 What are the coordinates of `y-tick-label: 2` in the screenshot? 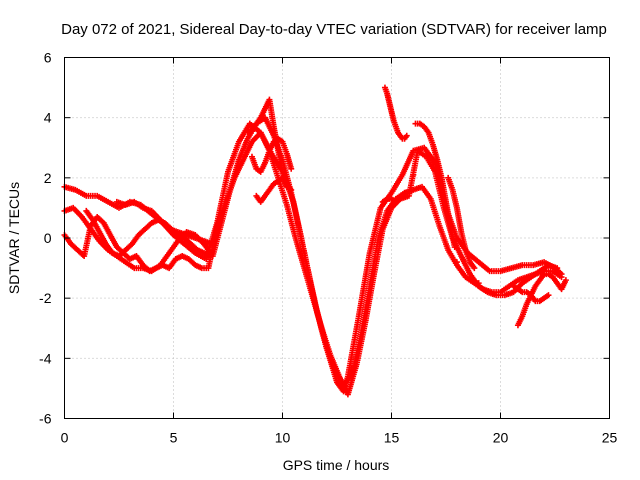 It's located at (48, 178).